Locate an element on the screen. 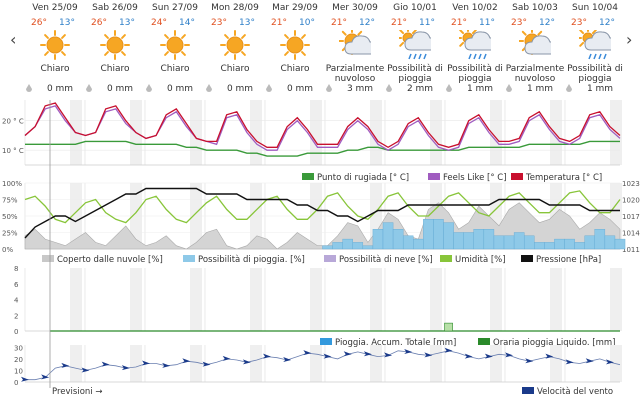 This screenshot has height=401, width=640. pressure-line is located at coordinates (322, 213).